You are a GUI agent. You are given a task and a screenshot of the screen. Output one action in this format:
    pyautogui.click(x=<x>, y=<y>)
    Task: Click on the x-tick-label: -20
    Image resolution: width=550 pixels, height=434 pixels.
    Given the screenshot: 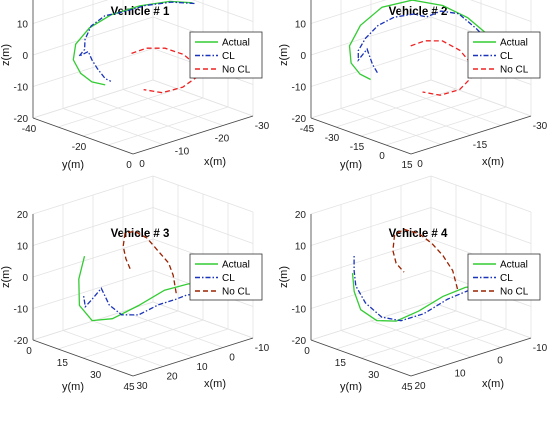 What is the action you would take?
    pyautogui.click(x=222, y=139)
    